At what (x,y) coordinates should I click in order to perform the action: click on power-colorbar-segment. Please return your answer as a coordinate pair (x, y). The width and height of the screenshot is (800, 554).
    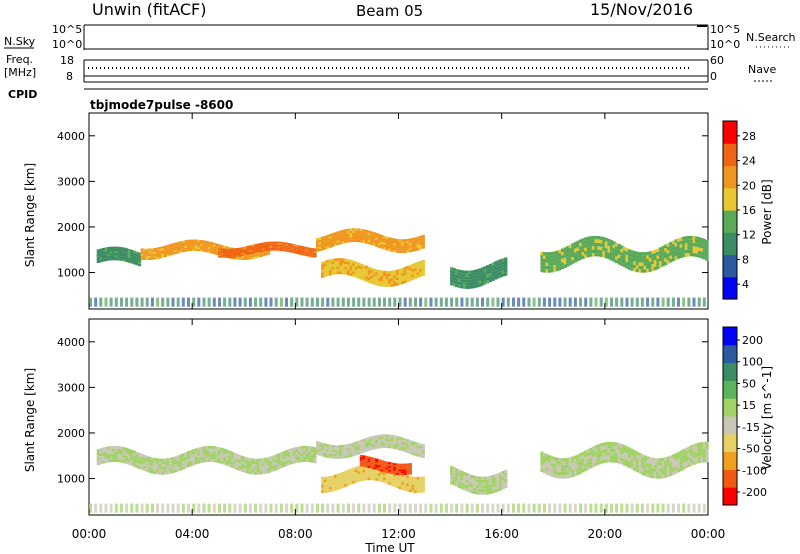
    Looking at the image, I should click on (730, 132).